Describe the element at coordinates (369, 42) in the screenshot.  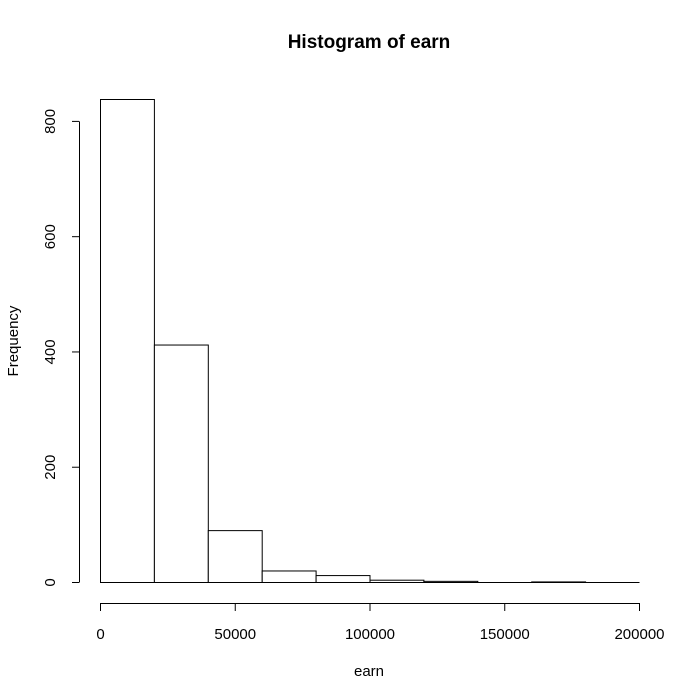
I see `chart-title: Histogram of earn` at that location.